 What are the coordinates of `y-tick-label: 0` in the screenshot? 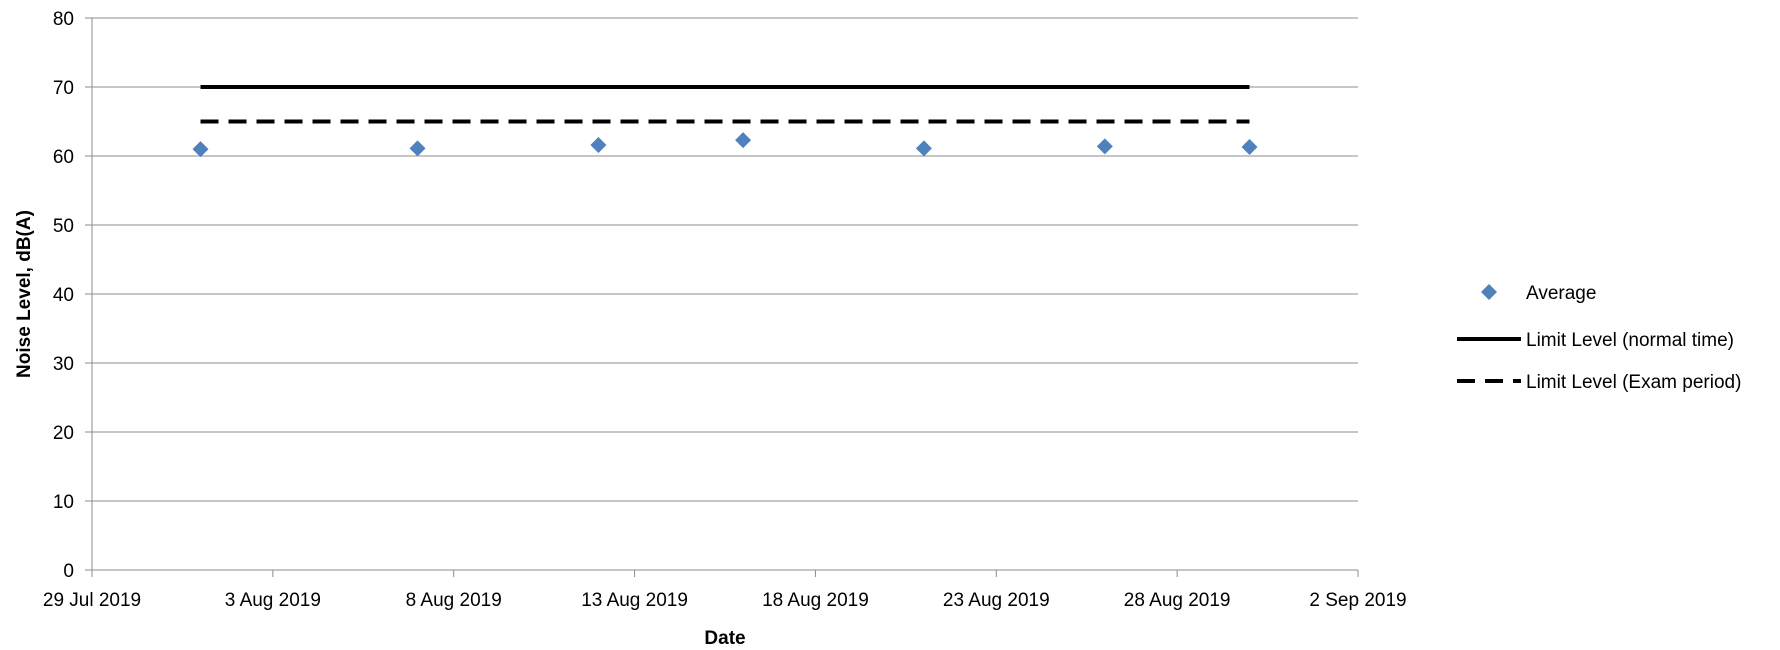 It's located at (68, 571).